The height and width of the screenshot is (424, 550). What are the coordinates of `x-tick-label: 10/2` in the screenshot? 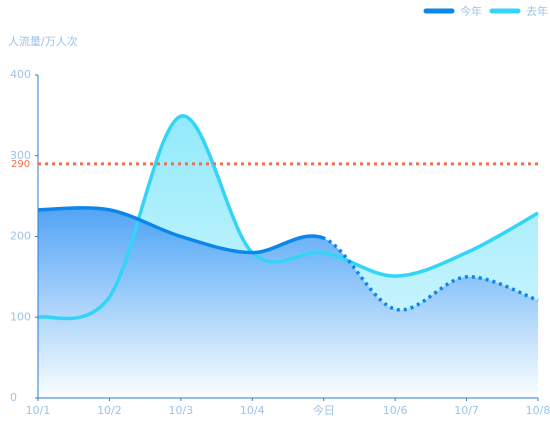 It's located at (109, 410).